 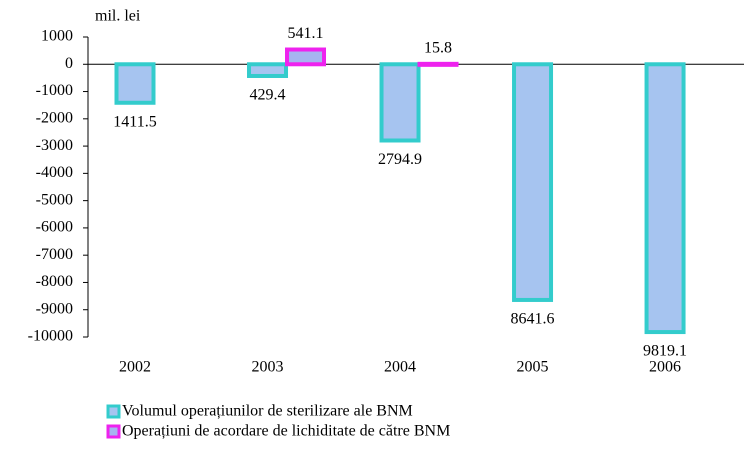 I want to click on y-tick-label: -4000, so click(x=54, y=172).